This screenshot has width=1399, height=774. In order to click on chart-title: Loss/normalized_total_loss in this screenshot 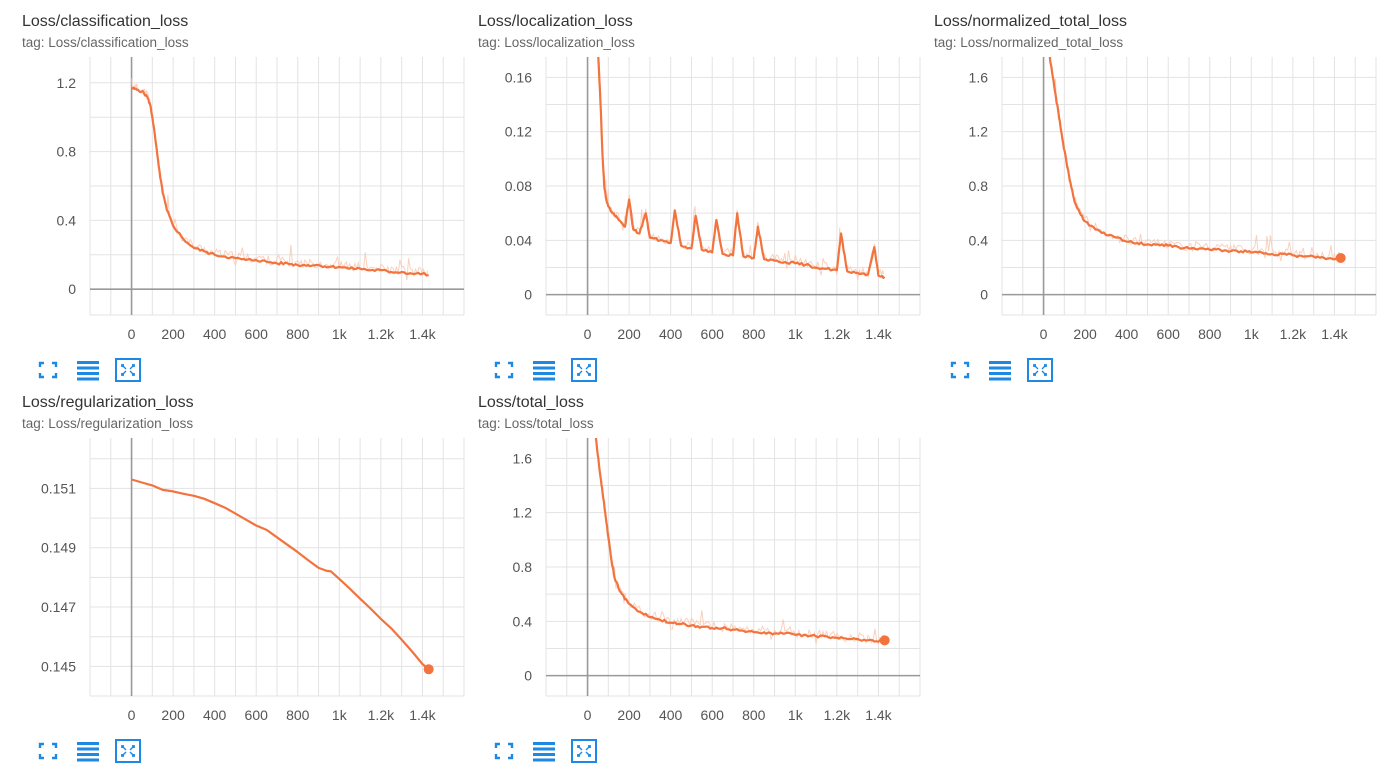, I will do `click(1030, 22)`.